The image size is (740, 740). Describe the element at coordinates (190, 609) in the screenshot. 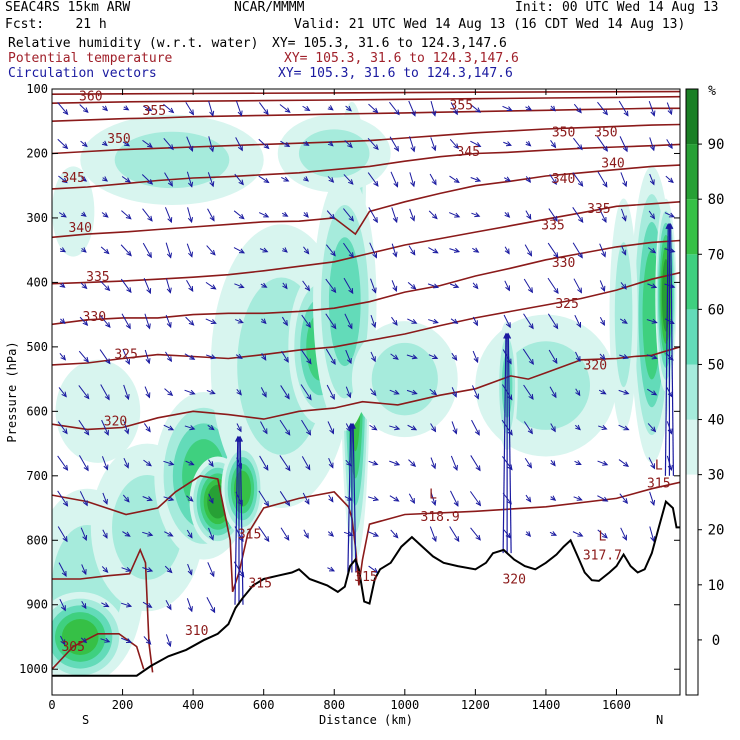

I see `vector-6-900-head` at that location.